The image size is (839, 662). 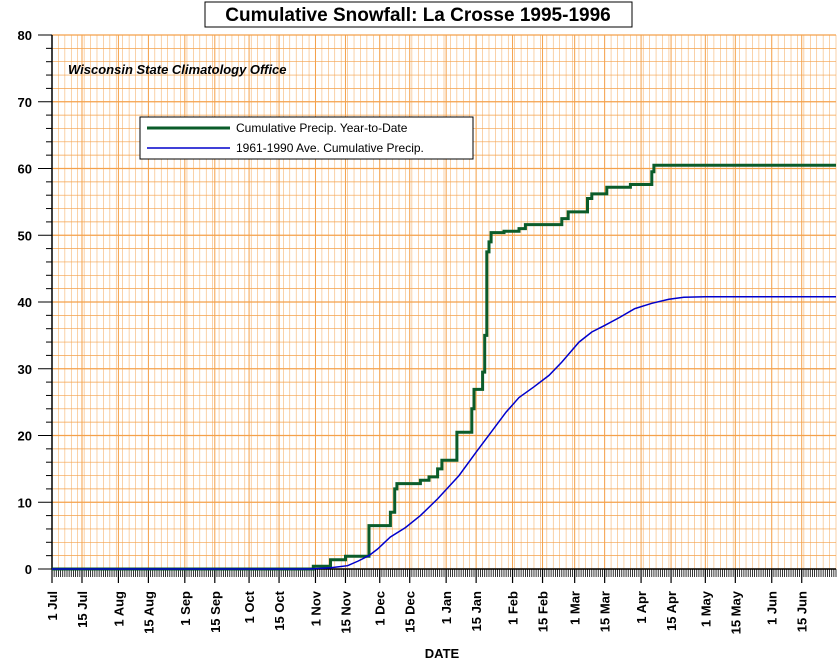 What do you see at coordinates (249, 606) in the screenshot?
I see `x-tick-label: 1 Oct` at bounding box center [249, 606].